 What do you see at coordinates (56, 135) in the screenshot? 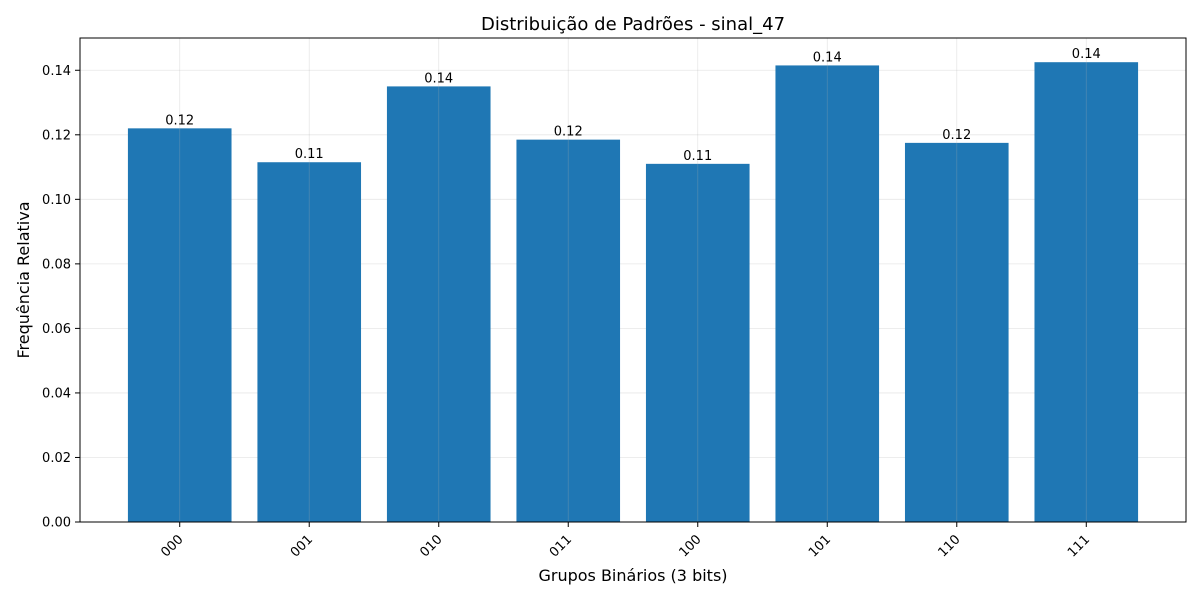
I see `y-tick-label: 0.12` at bounding box center [56, 135].